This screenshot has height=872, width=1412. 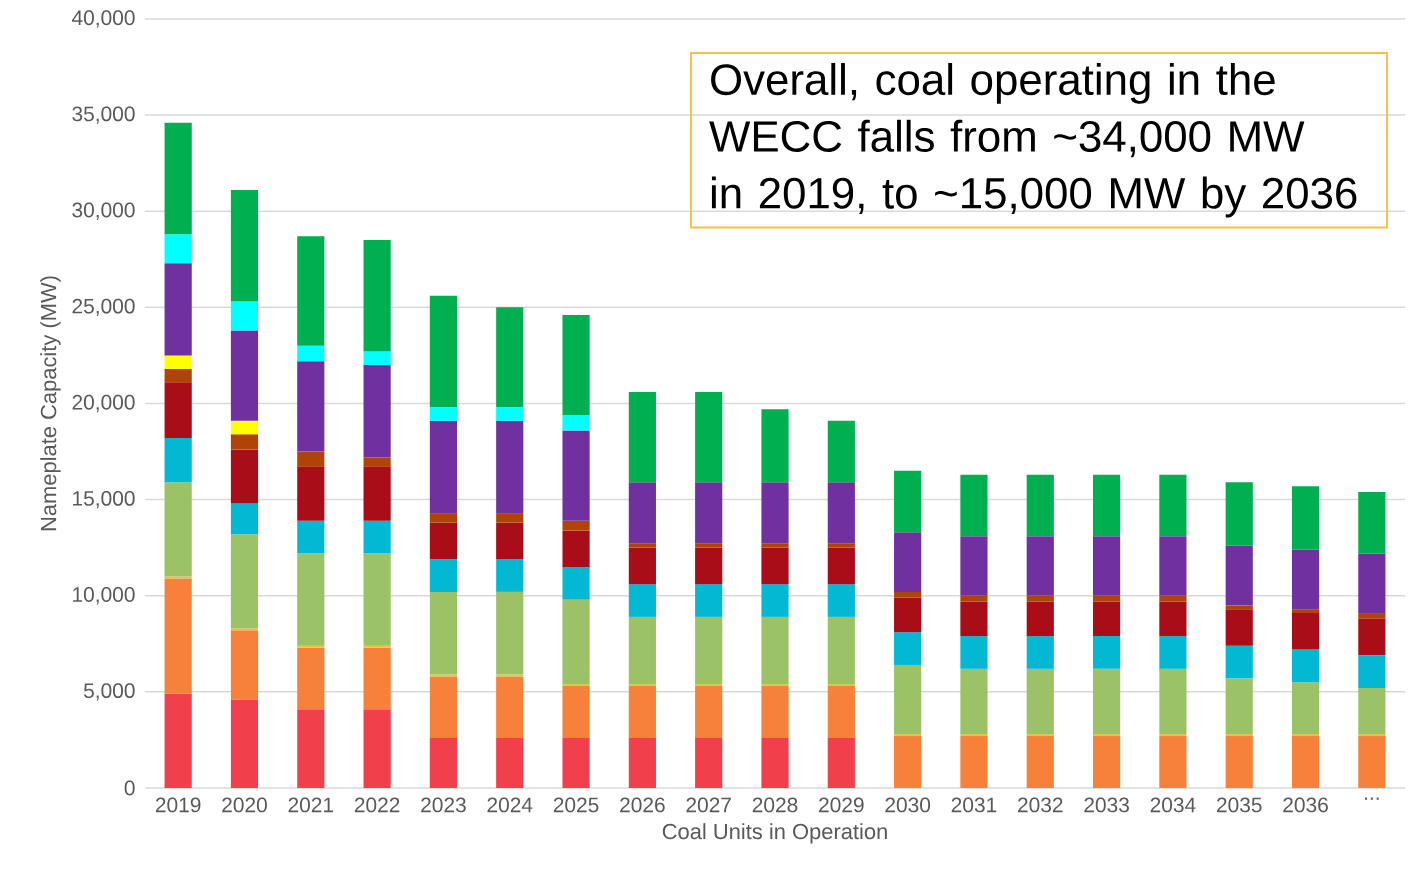 I want to click on x-tick-label: 2035, so click(x=1239, y=805).